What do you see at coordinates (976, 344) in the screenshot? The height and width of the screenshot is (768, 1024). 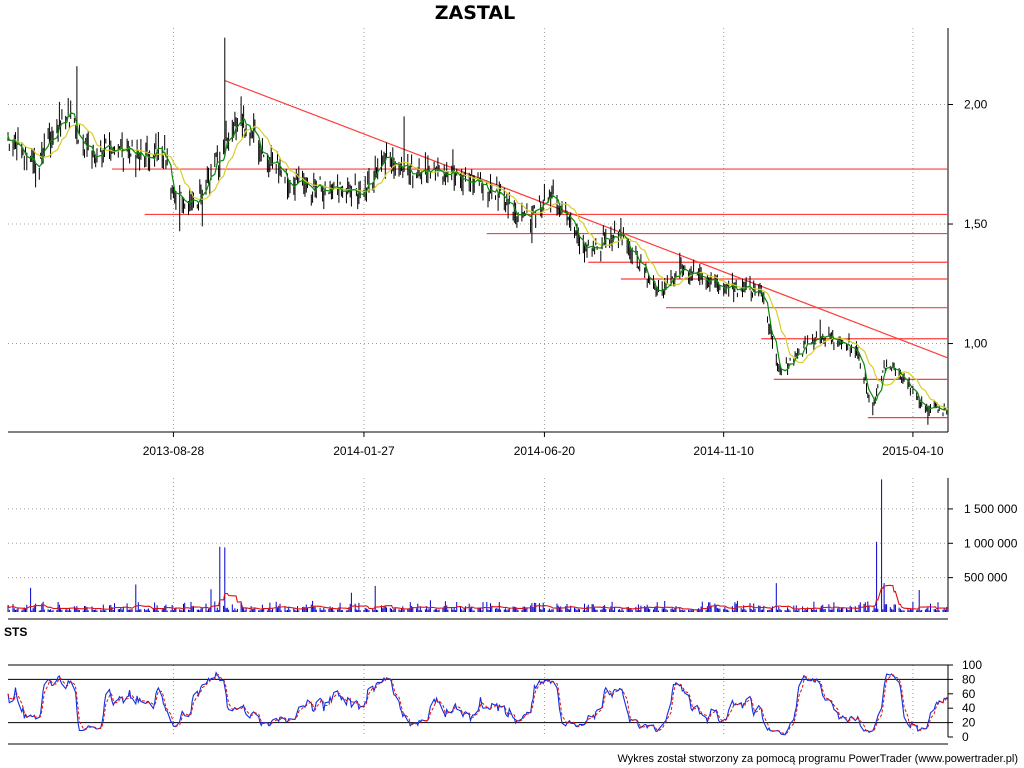 I see `y-tick-label: 1,00` at bounding box center [976, 344].